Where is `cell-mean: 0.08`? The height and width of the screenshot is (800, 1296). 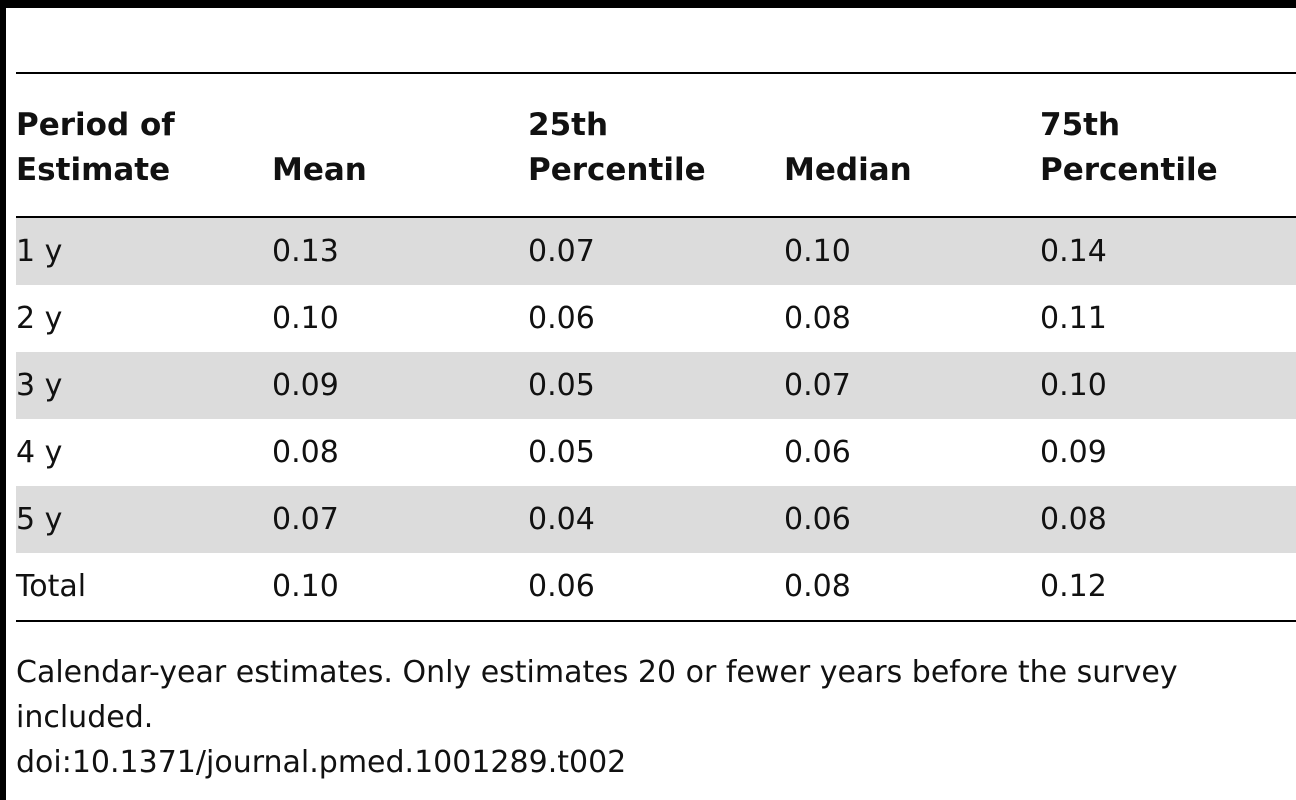
cell-mean: 0.08 is located at coordinates (305, 452).